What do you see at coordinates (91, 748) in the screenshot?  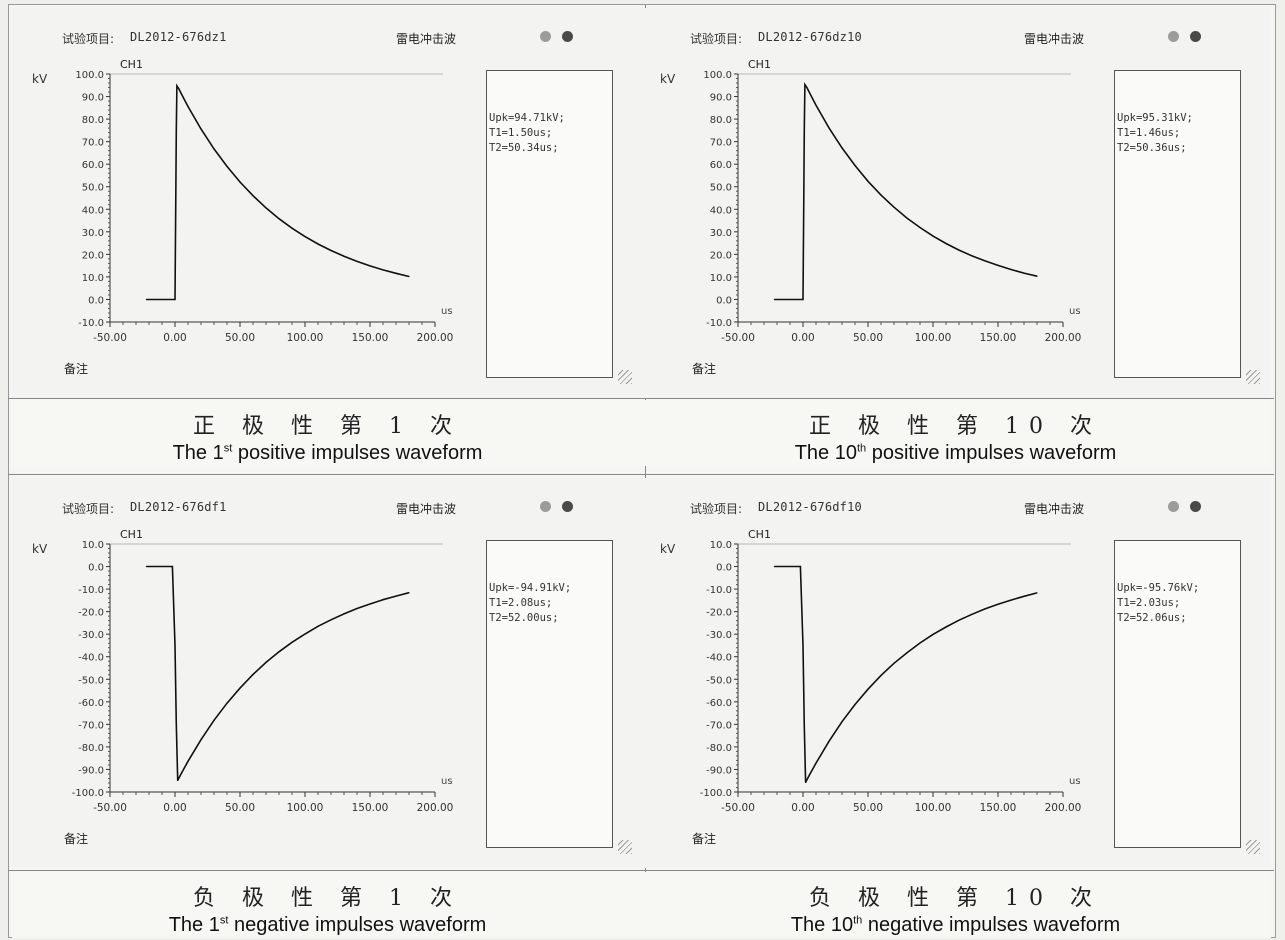 I see `y-tick-label: -80.0` at bounding box center [91, 748].